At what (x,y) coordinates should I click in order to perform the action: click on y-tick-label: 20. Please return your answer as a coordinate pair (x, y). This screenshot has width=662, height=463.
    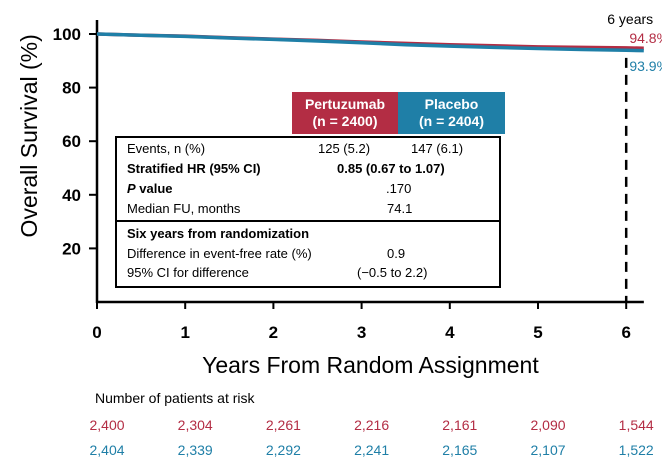
    Looking at the image, I should click on (71, 248).